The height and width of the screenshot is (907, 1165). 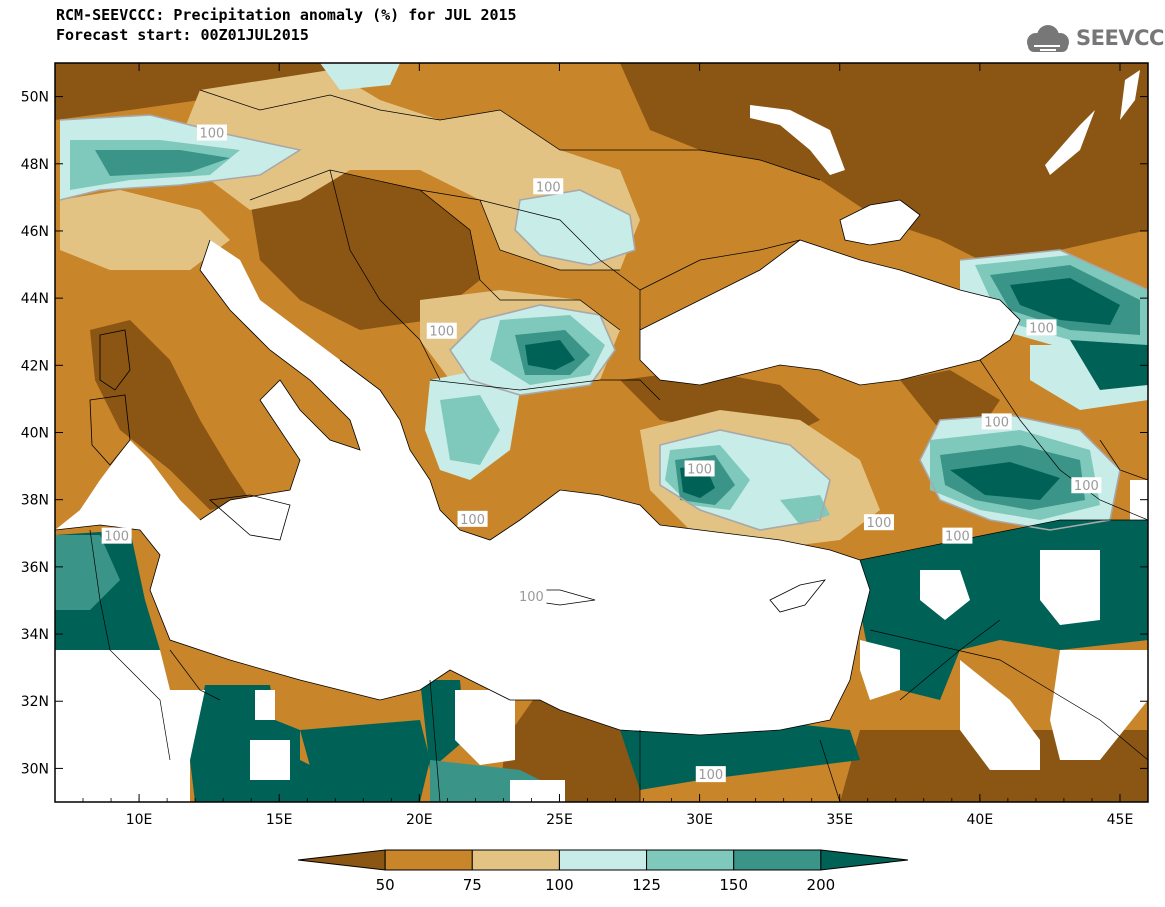 I want to click on colorbar-label: 75, so click(x=472, y=885).